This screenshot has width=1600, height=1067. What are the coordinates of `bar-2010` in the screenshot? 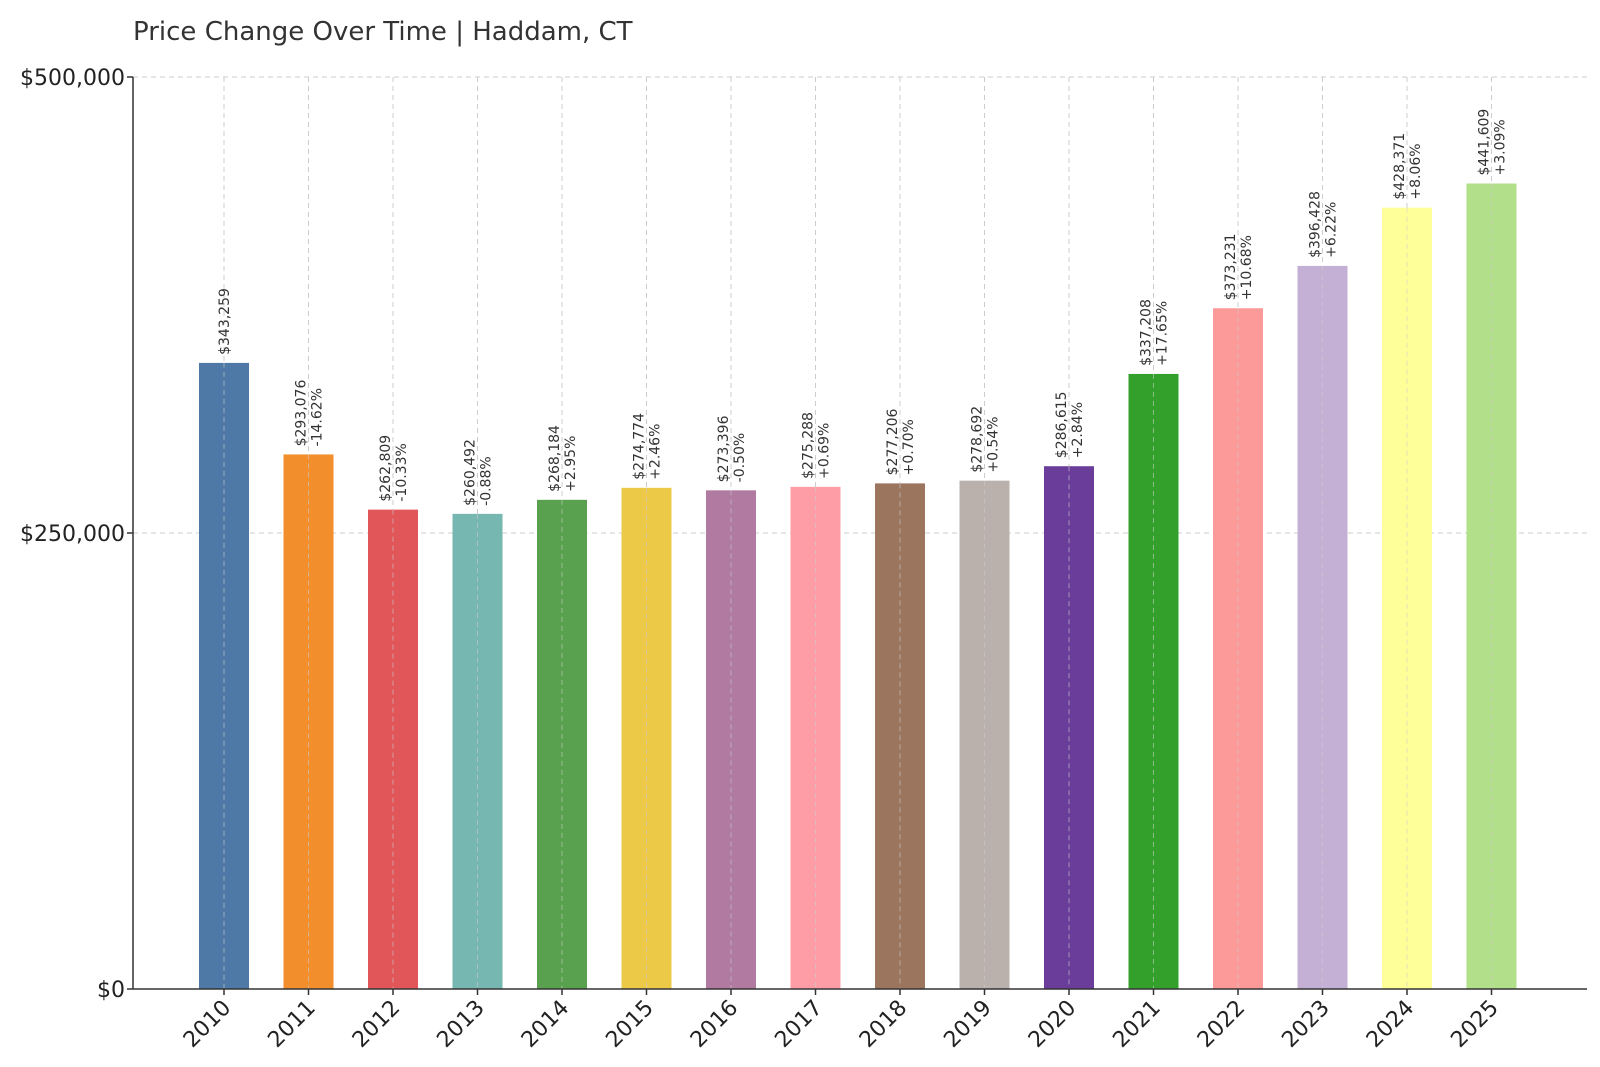 It's located at (224, 675).